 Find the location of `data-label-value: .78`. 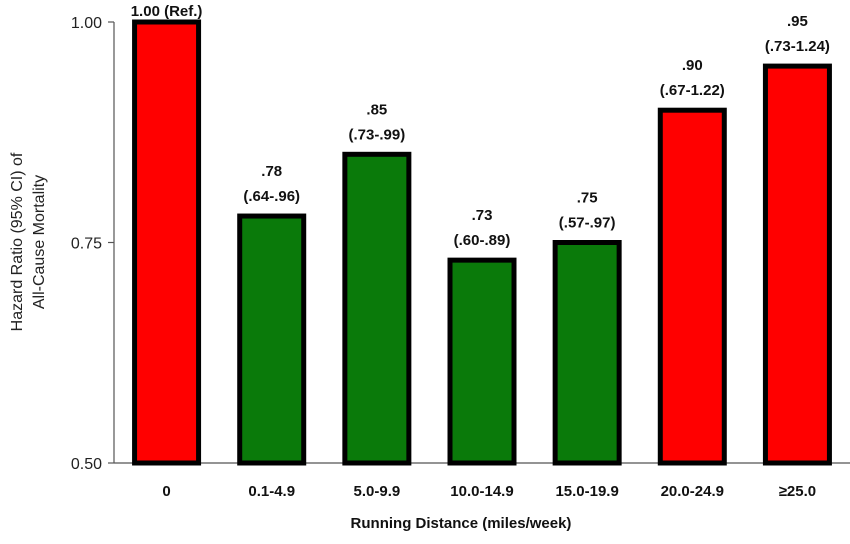

data-label-value: .78 is located at coordinates (271, 171).